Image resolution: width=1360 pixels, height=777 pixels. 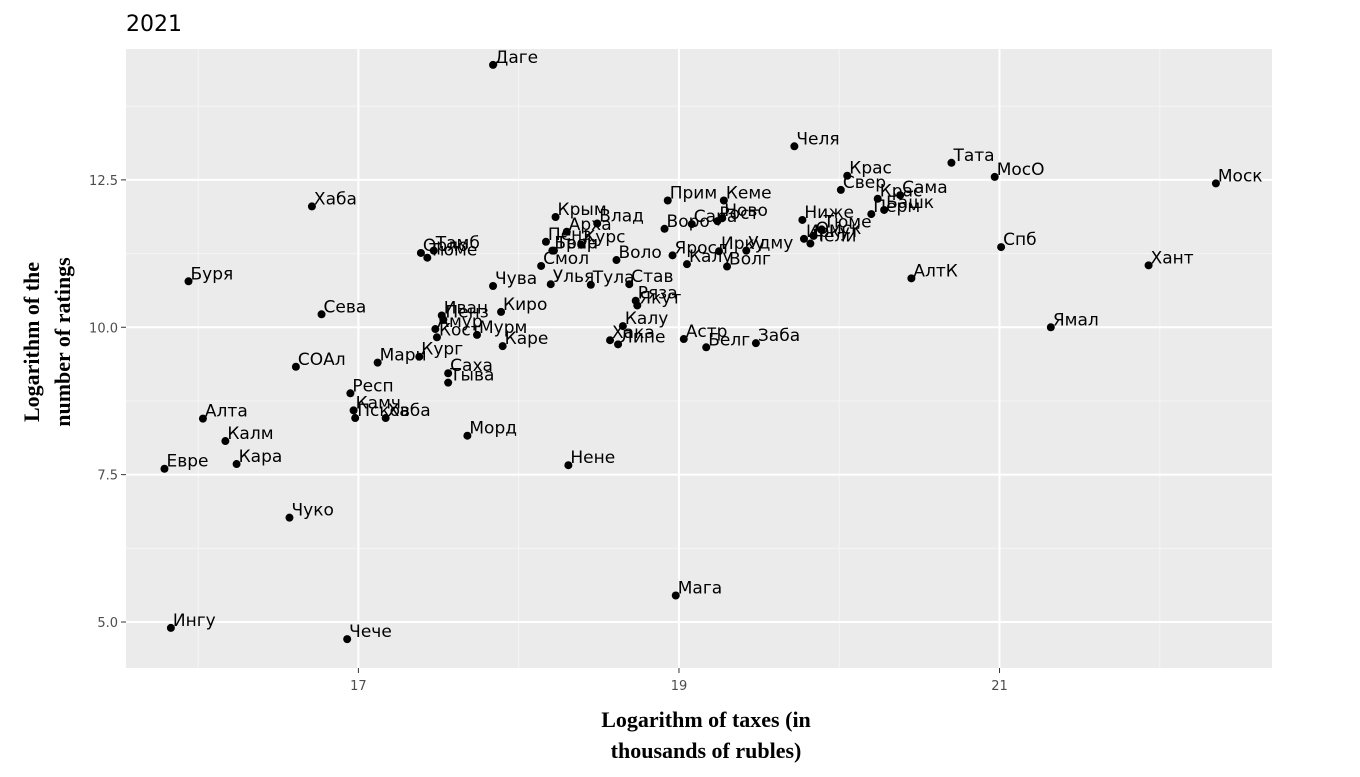 What do you see at coordinates (378, 403) in the screenshot?
I see `point-label: Камч` at bounding box center [378, 403].